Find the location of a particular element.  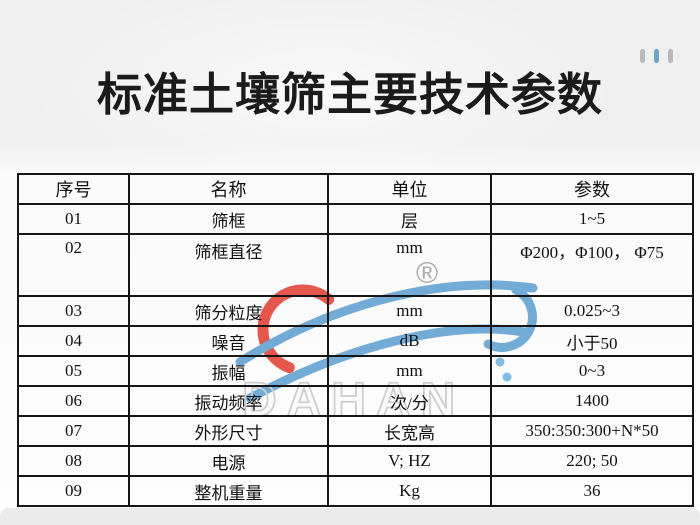

table-row: 03 筛分粒度 mm 0.025~3 is located at coordinates (355, 311).